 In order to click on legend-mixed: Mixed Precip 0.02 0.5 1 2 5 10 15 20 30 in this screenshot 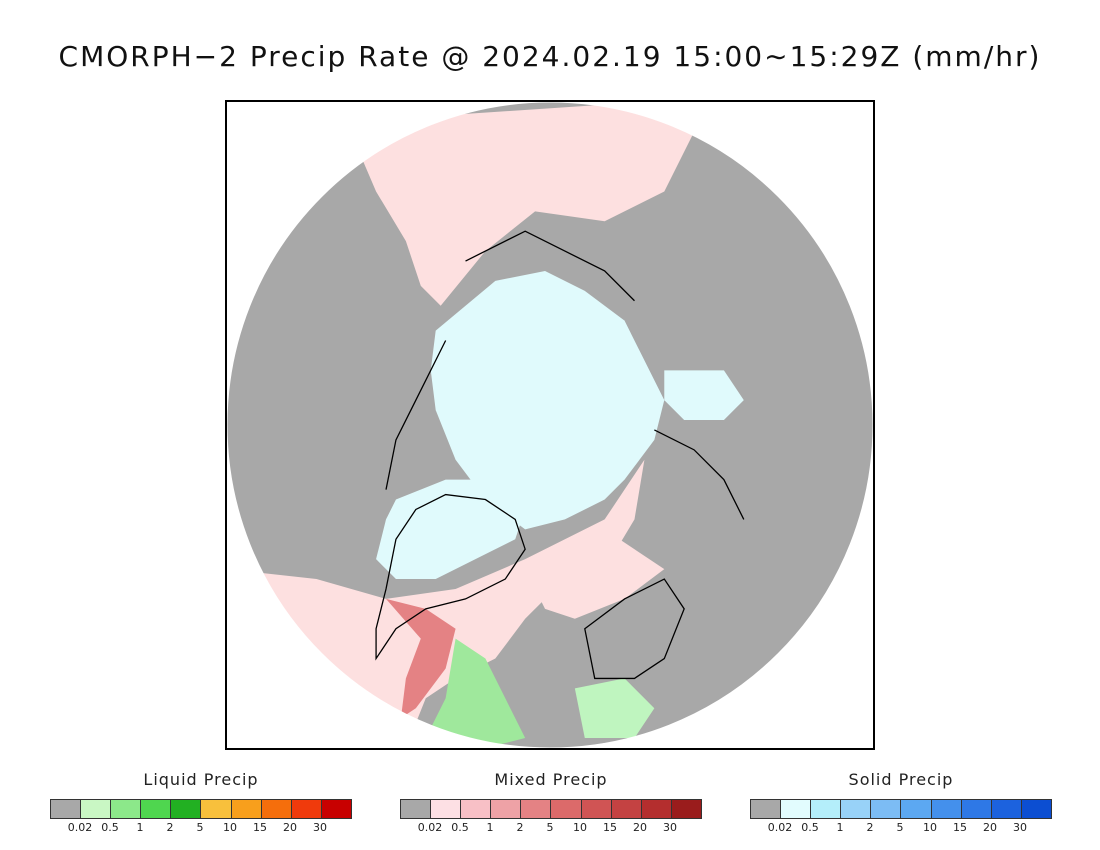, I will do `click(551, 803)`.